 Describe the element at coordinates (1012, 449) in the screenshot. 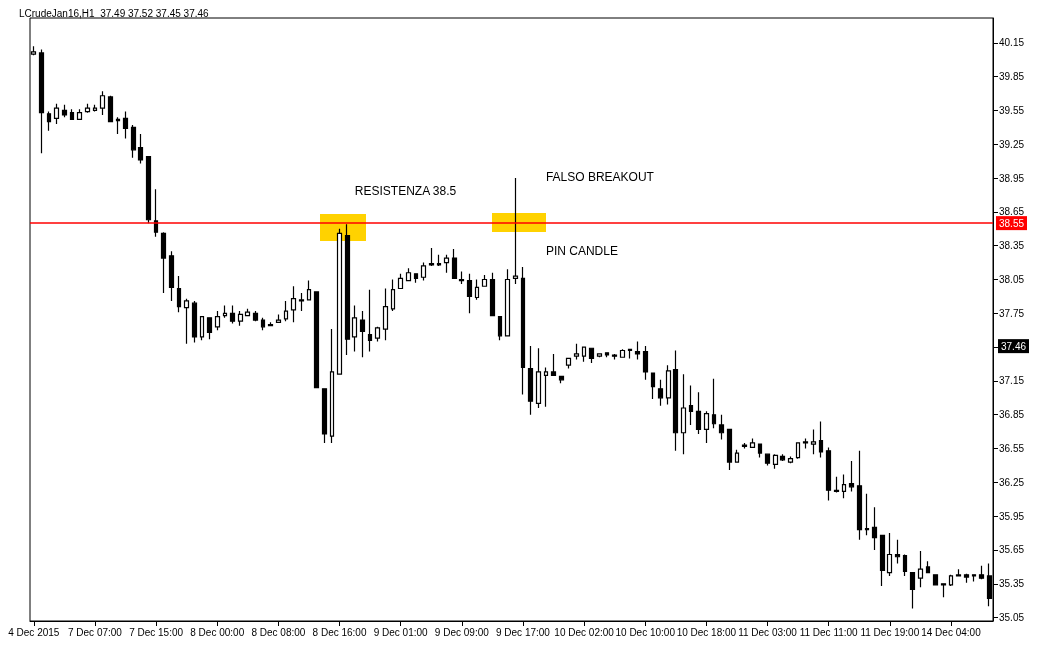

I see `y-tick-label: 36.55` at that location.